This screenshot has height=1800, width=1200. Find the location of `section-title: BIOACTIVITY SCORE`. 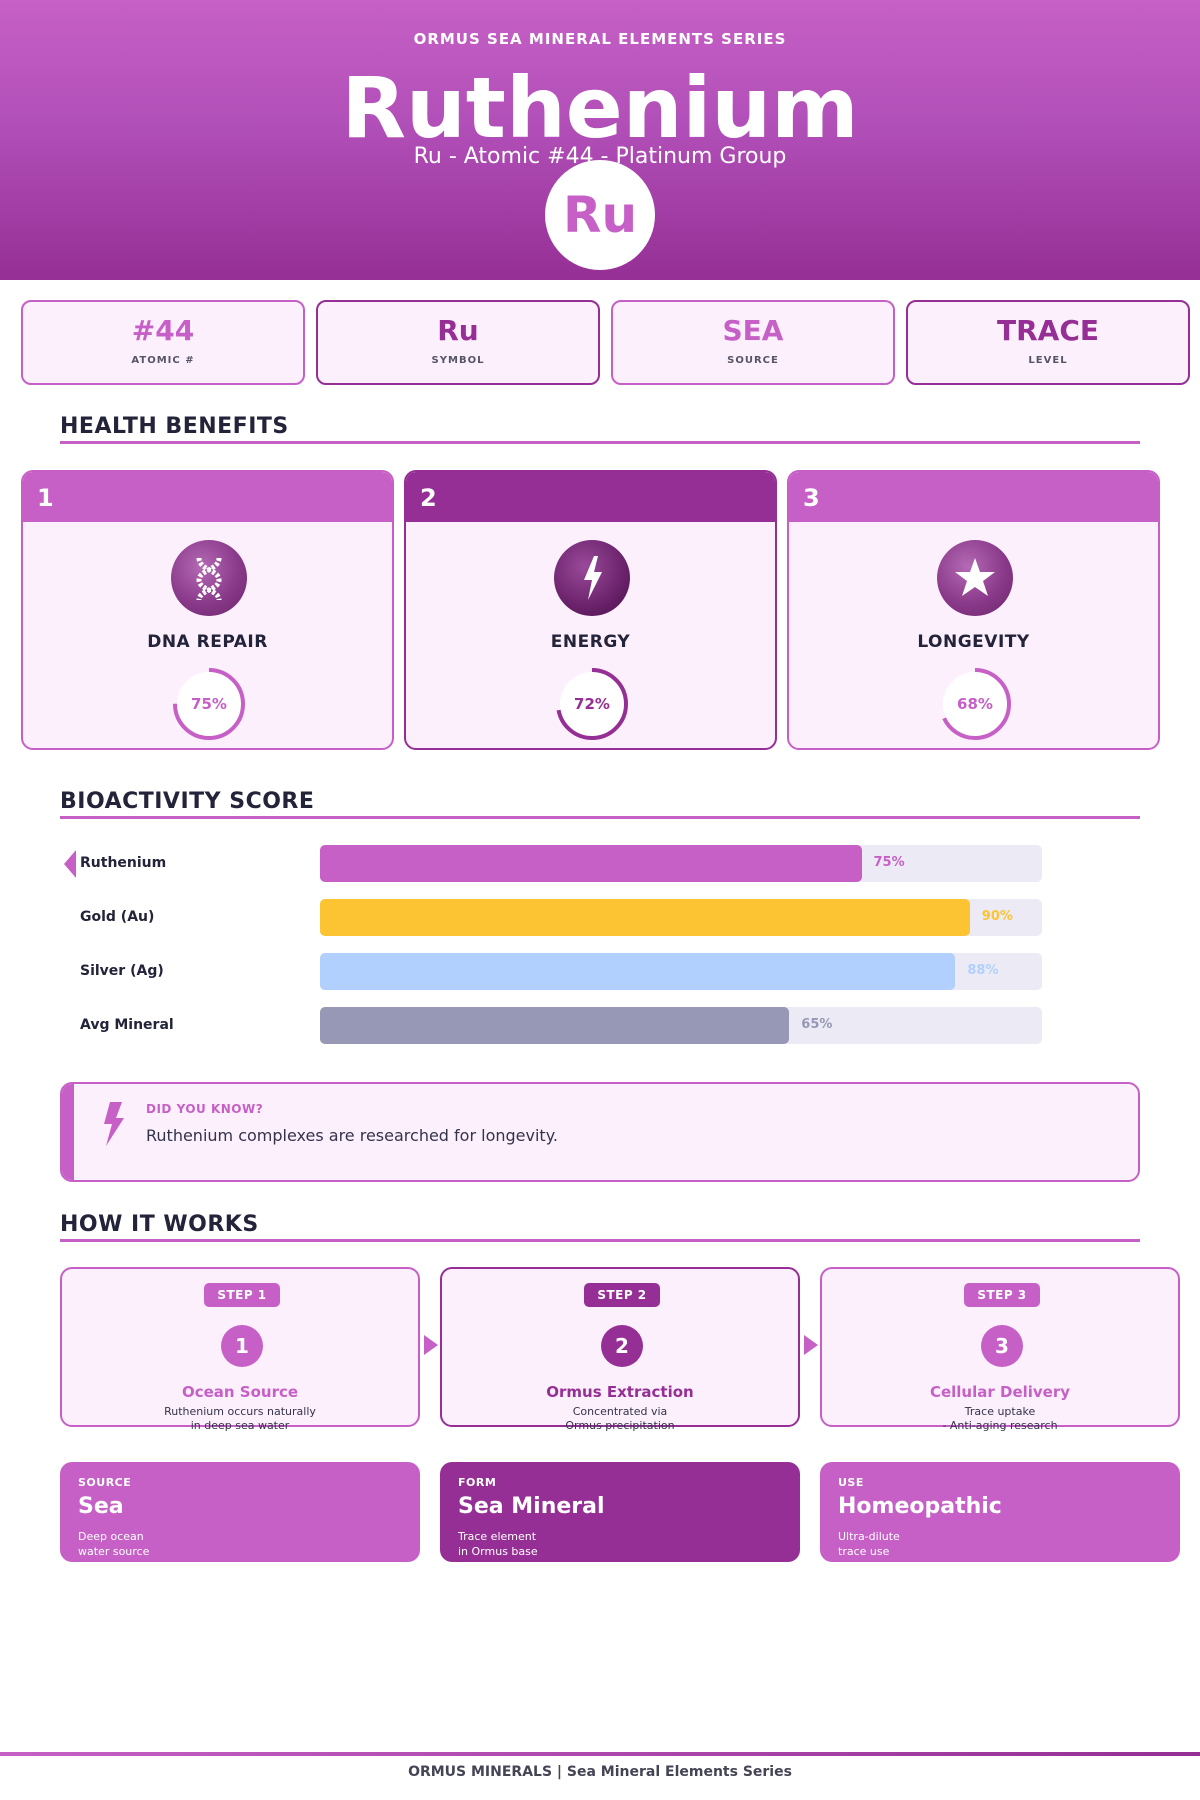

section-title: BIOACTIVITY SCORE is located at coordinates (187, 801).